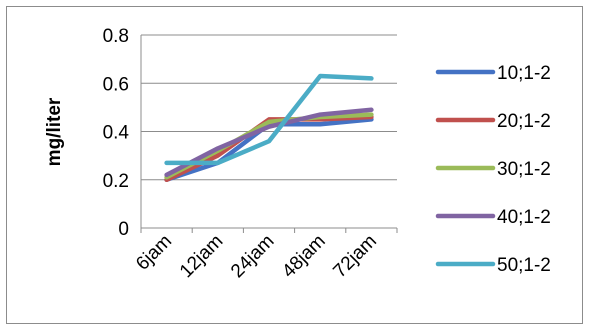 Image resolution: width=589 pixels, height=330 pixels. I want to click on y-tick-label: 0.6, so click(116, 84).